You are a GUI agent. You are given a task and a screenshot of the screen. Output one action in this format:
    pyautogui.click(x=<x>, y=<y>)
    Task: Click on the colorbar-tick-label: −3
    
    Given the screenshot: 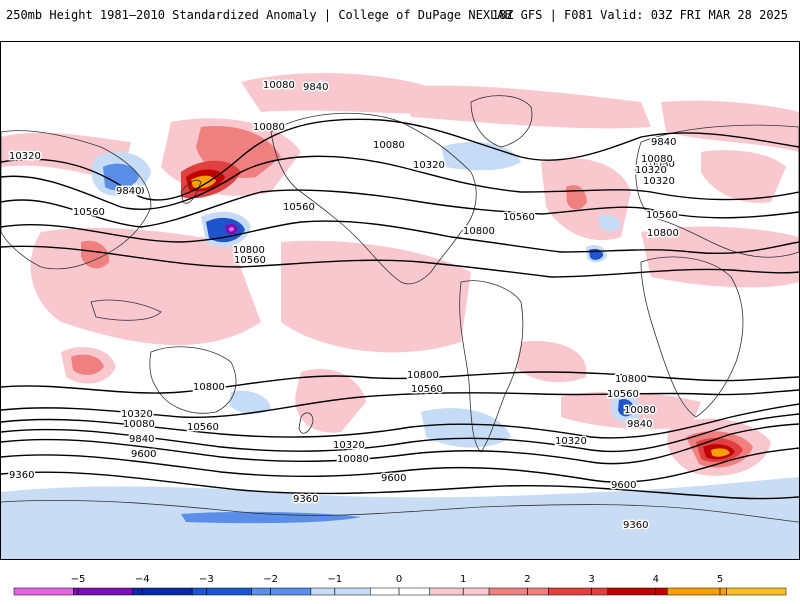 What is the action you would take?
    pyautogui.click(x=206, y=579)
    